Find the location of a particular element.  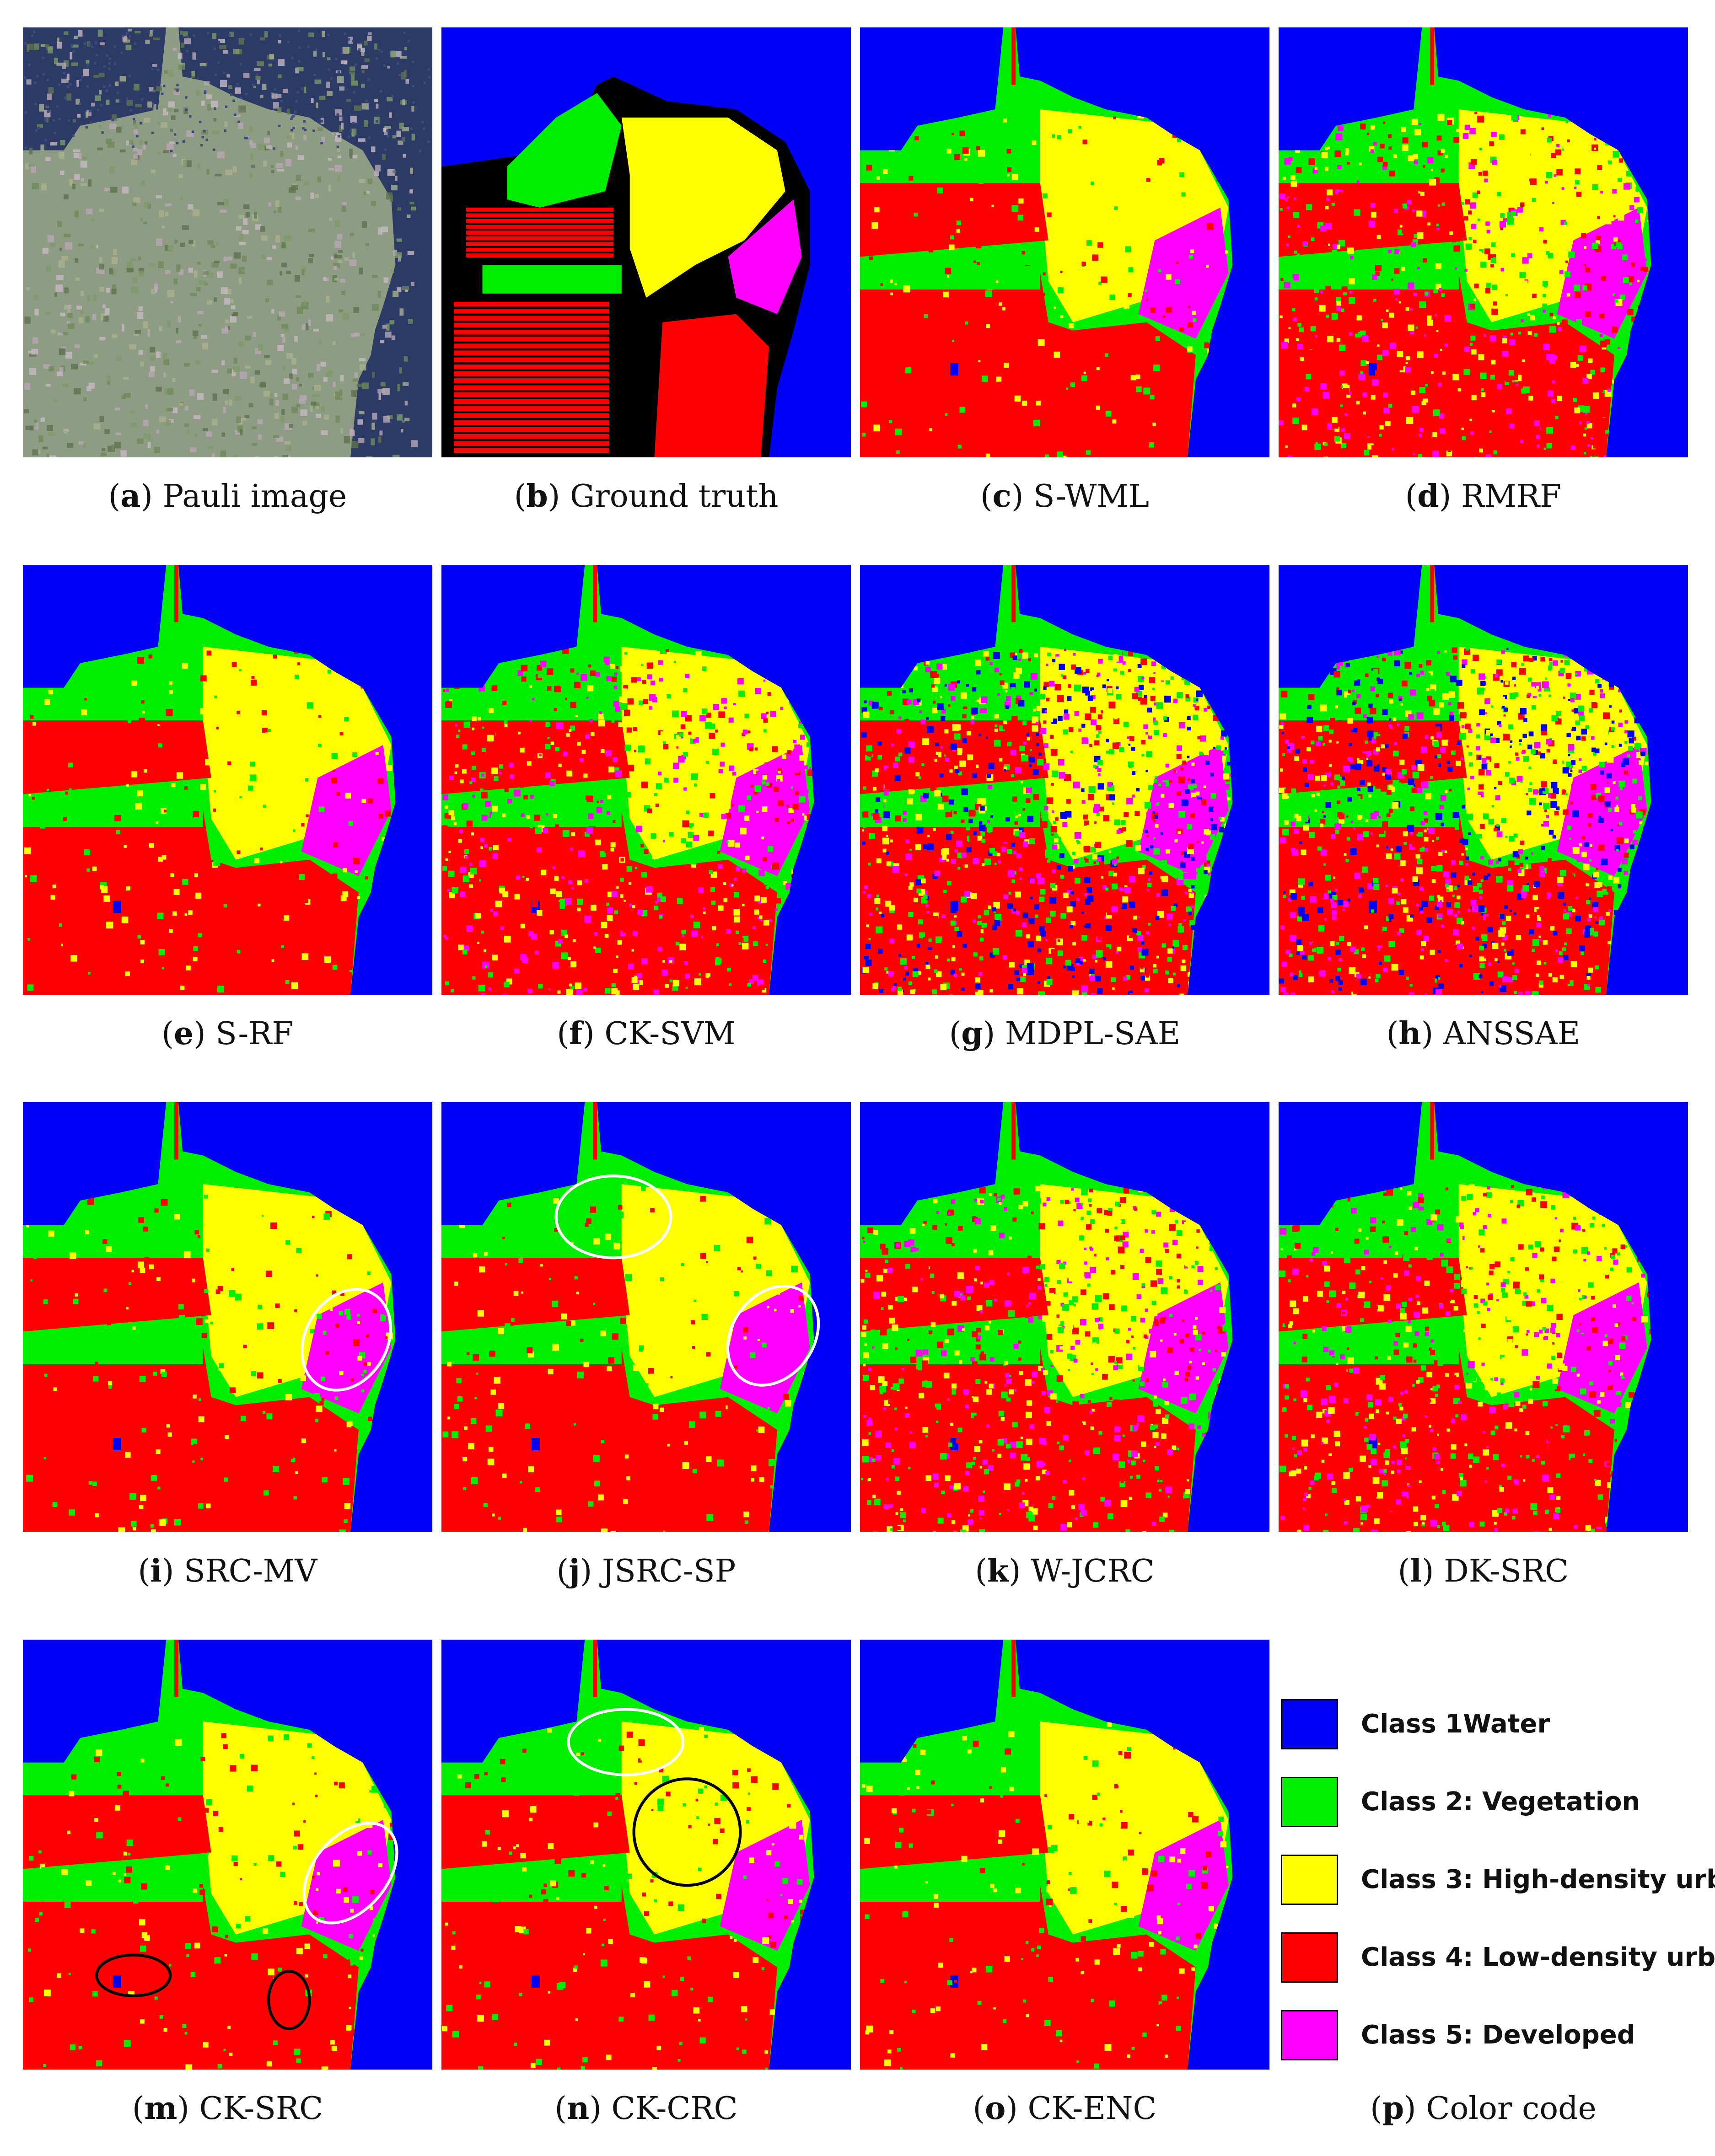

legend-label: Class 1Water is located at coordinates (1455, 1724).